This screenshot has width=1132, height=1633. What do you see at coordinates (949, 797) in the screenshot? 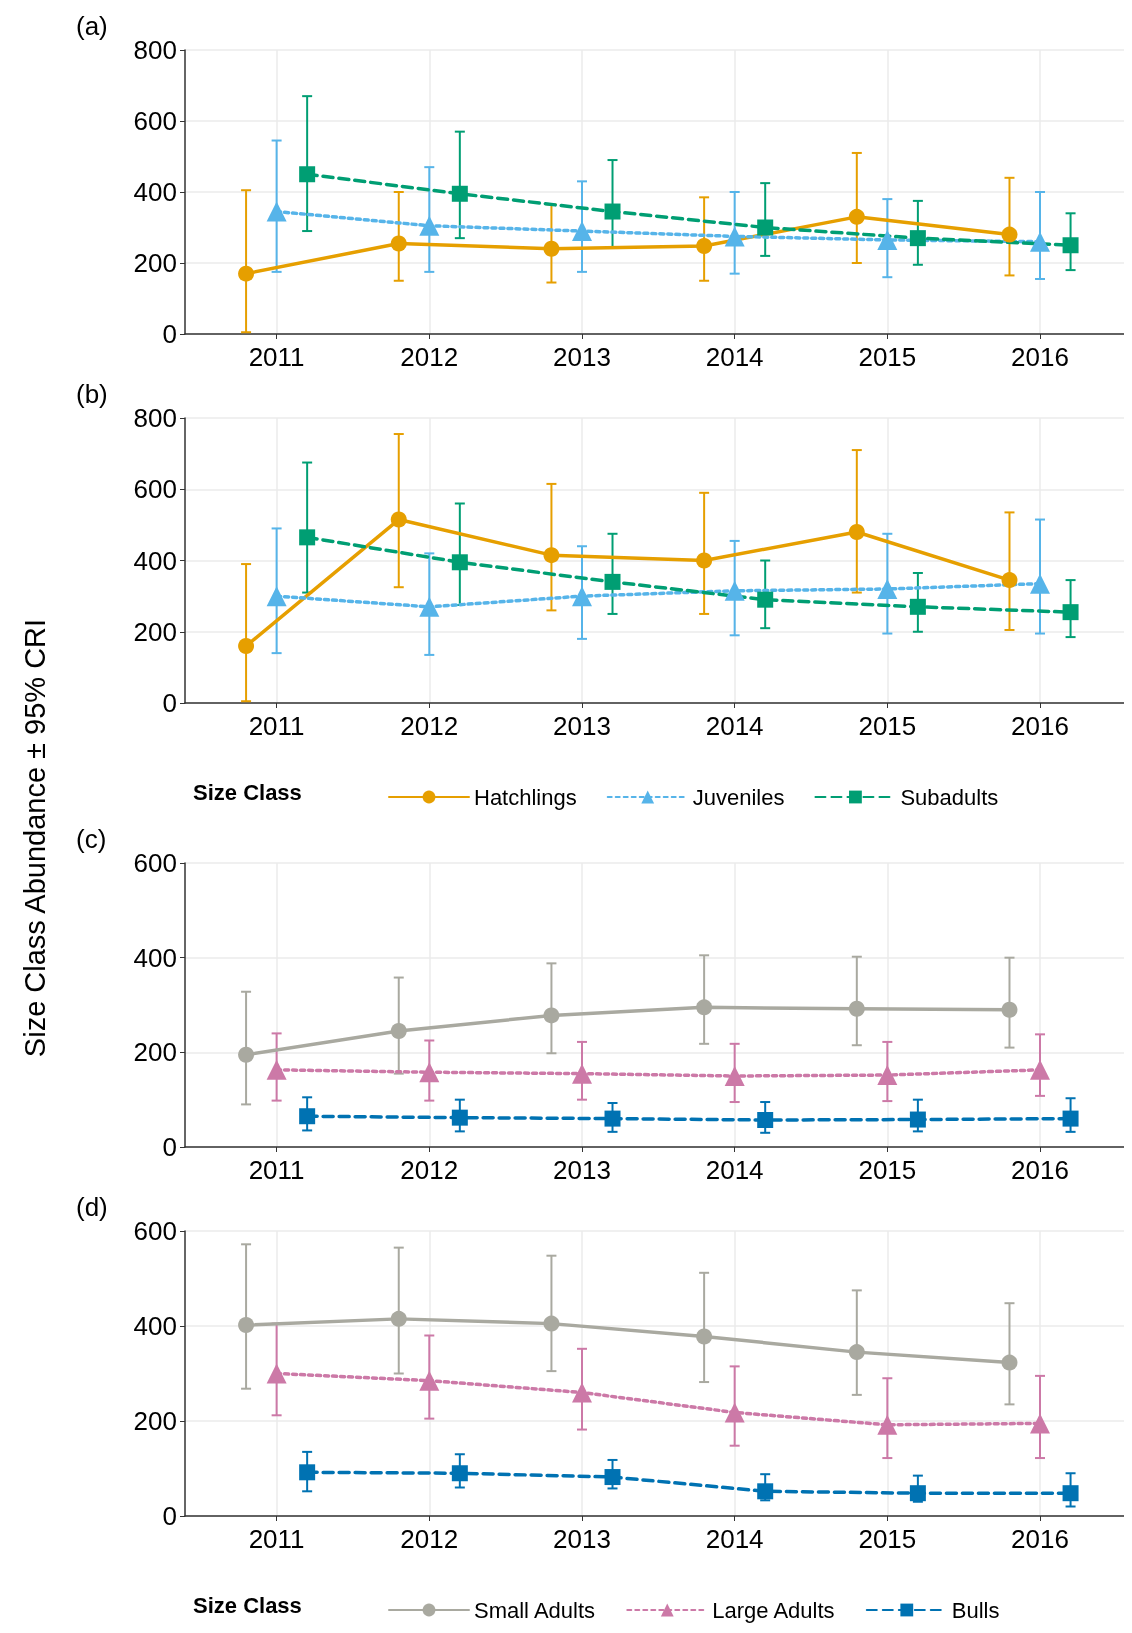
I see `legend-label: Subadults` at bounding box center [949, 797].